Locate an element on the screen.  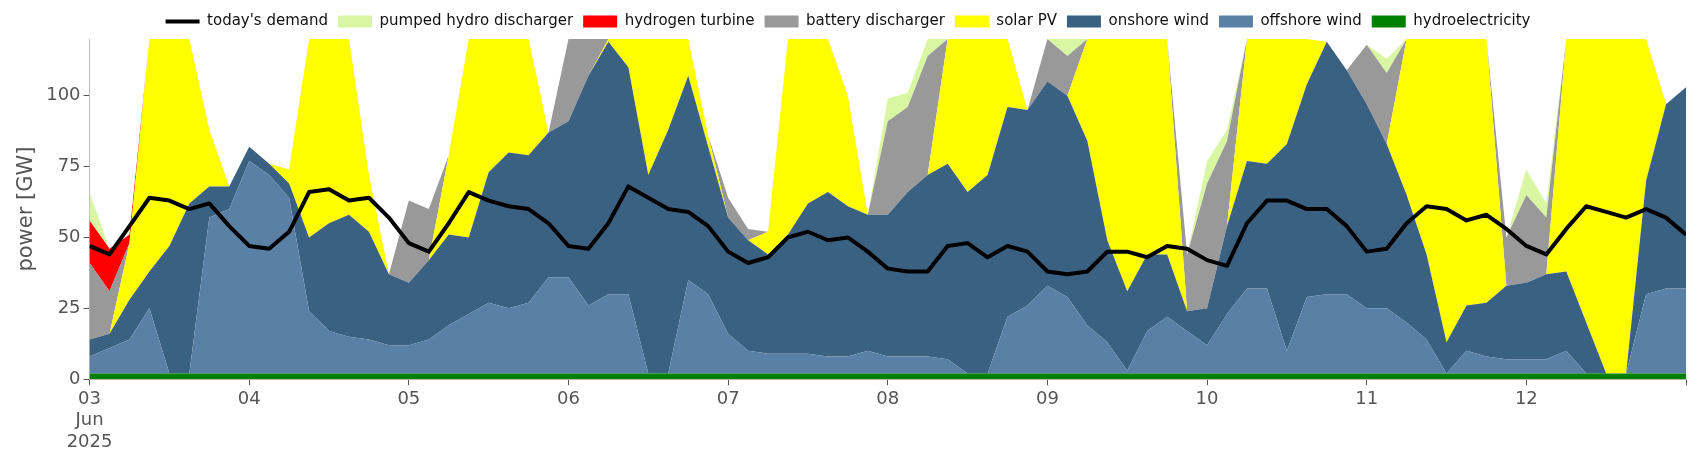
y-tick-label: 25 is located at coordinates (69, 306).